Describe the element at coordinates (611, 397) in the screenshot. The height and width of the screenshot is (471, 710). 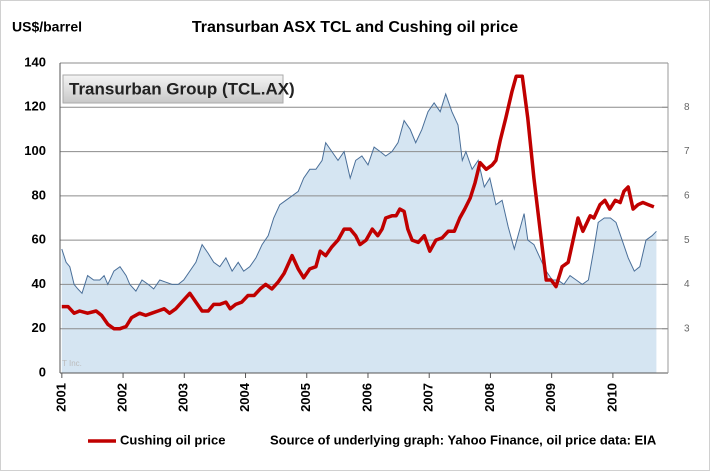
I see `x-tick-label: 2010` at that location.